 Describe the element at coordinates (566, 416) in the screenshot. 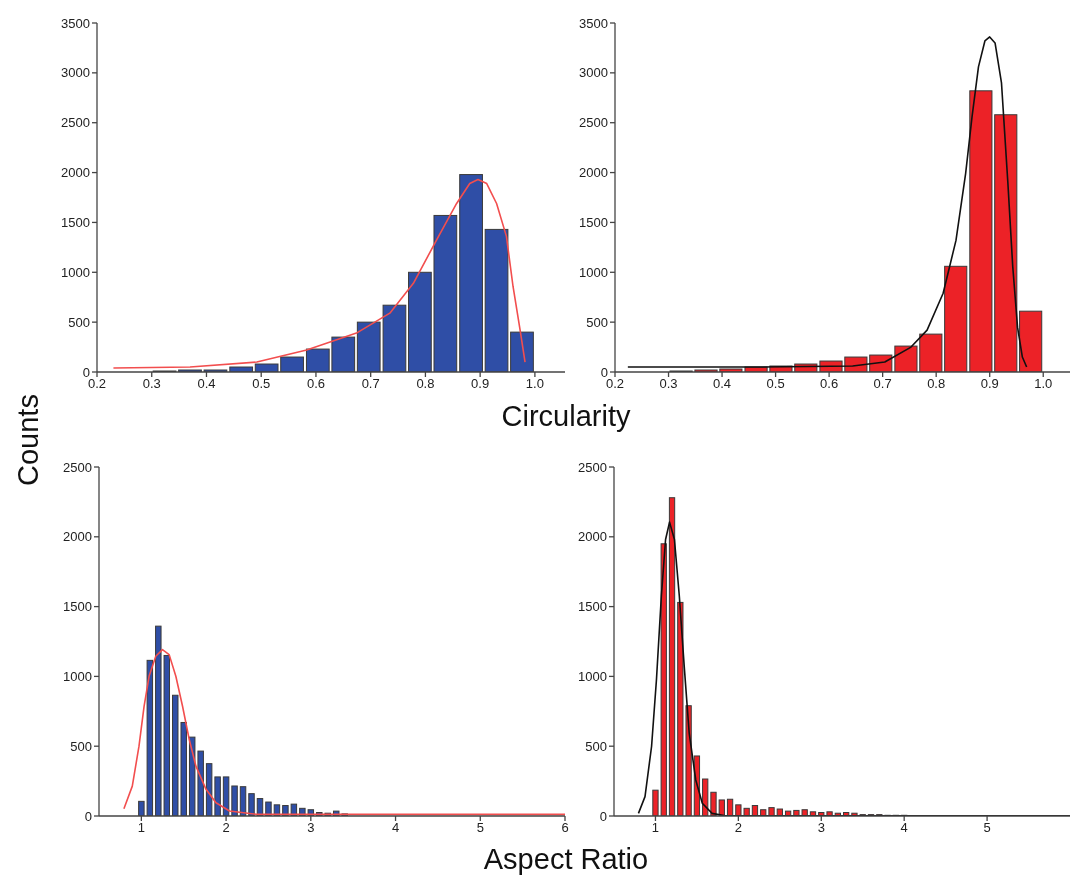

I see `x-axis-title: Circularity` at that location.